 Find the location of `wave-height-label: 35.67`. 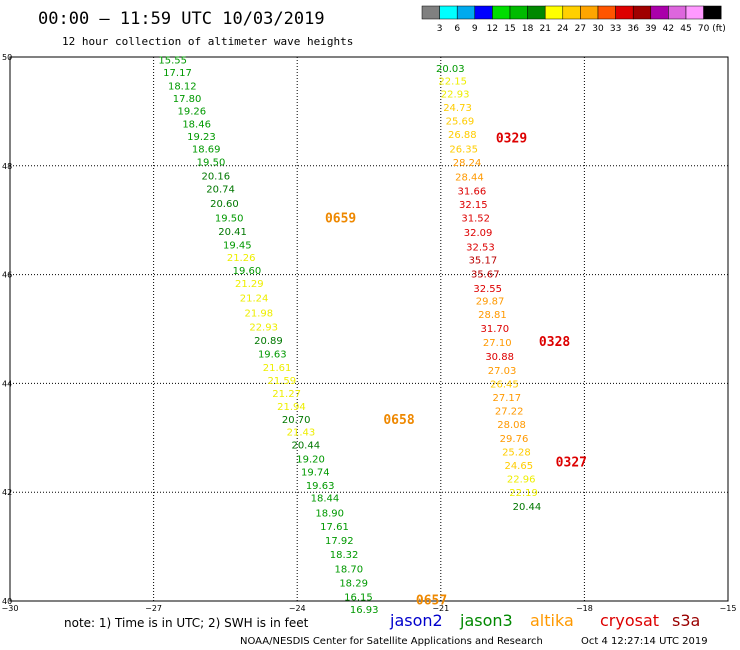

wave-height-label: 35.67 is located at coordinates (485, 275).